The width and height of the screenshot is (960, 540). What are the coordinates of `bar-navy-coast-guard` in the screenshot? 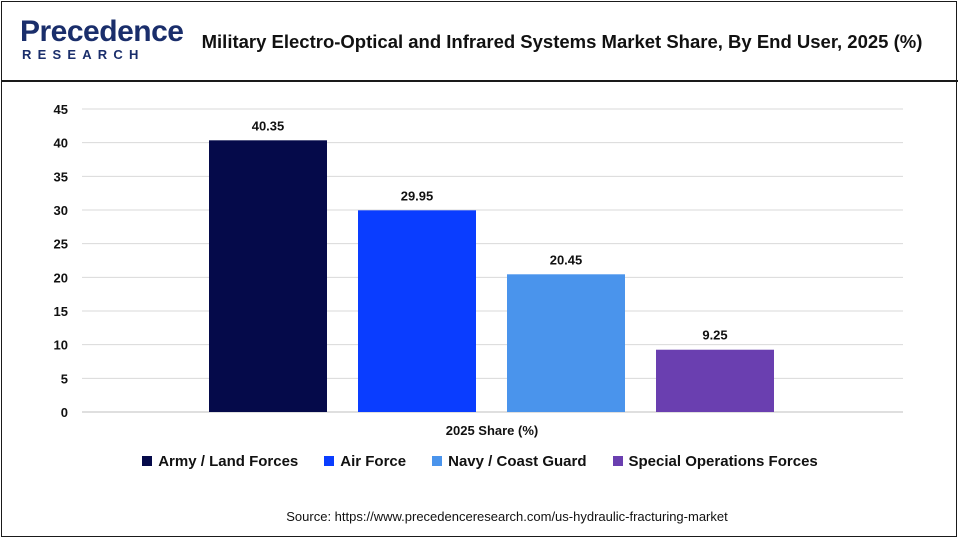 It's located at (566, 343).